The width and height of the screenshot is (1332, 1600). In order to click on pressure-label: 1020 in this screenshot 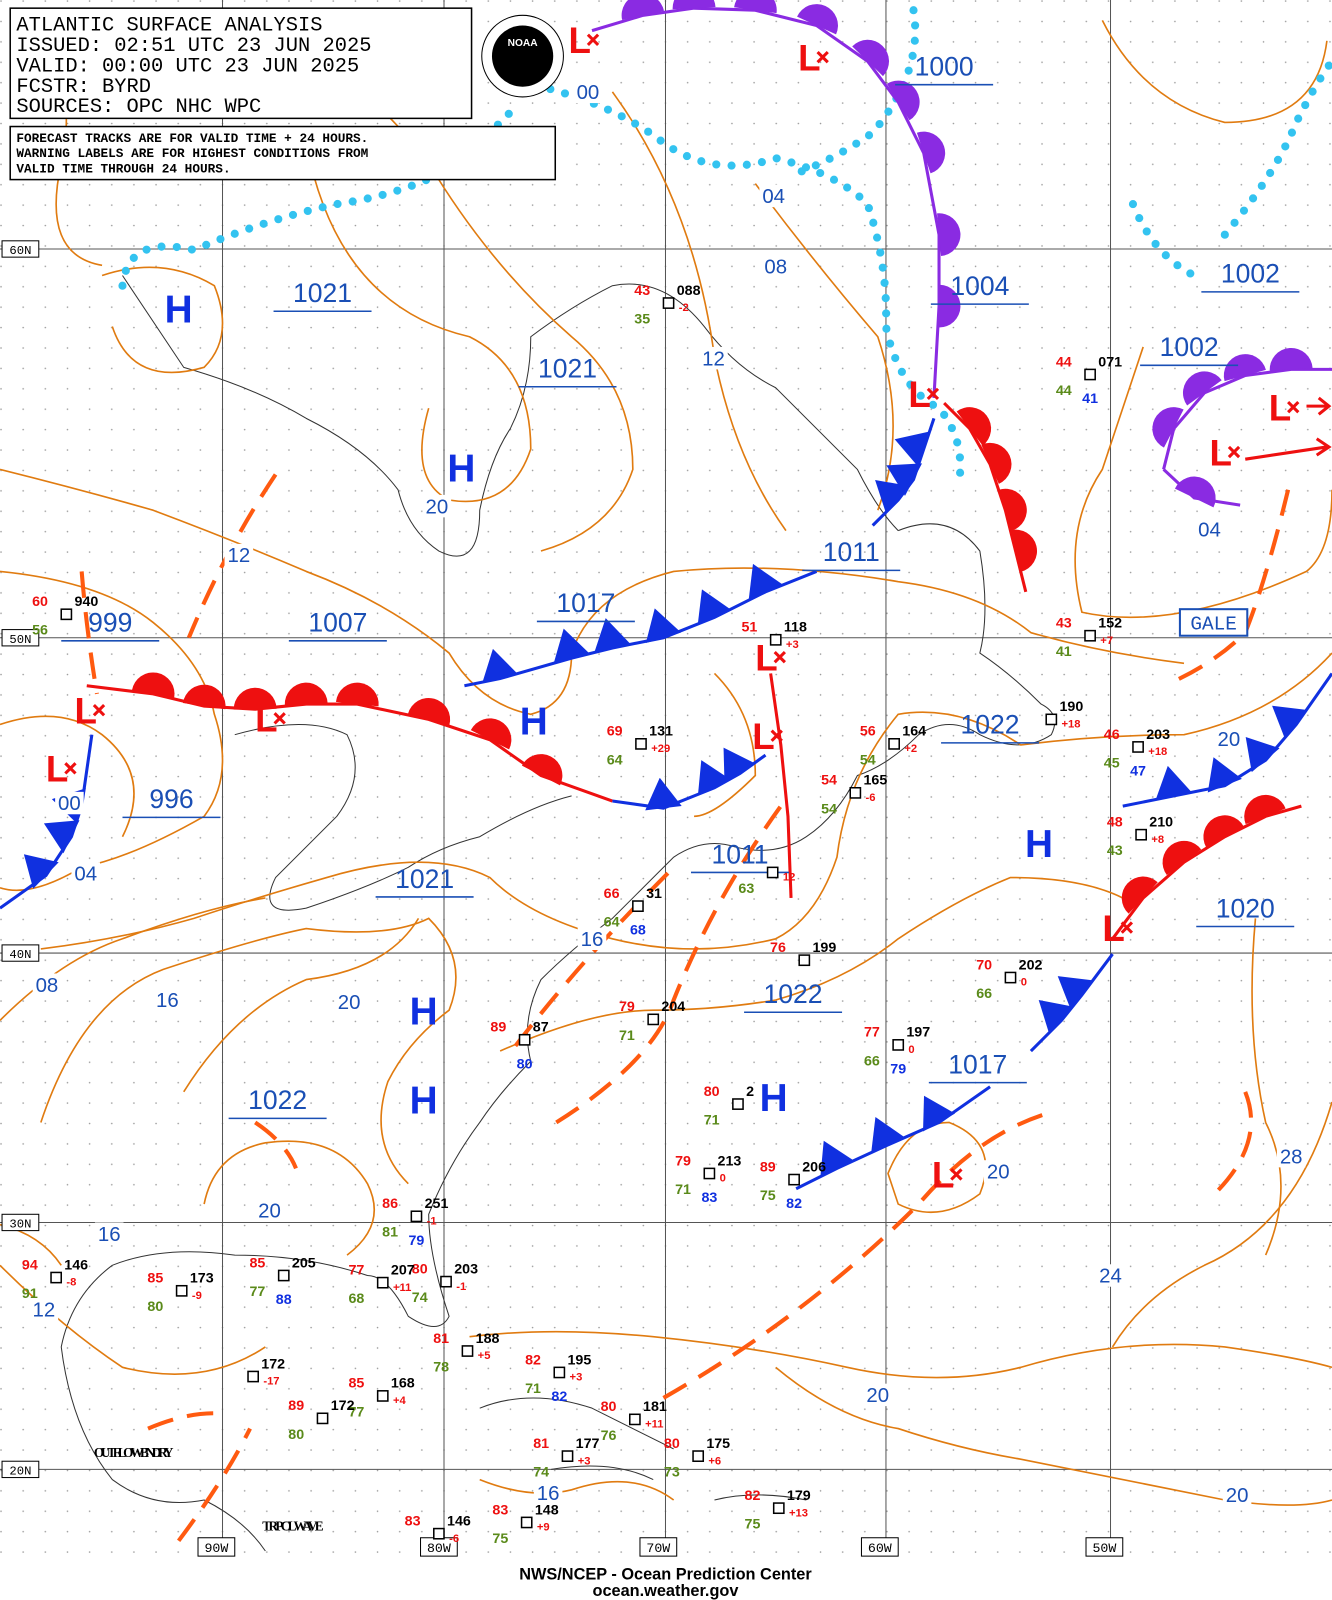, I will do `click(1245, 908)`.